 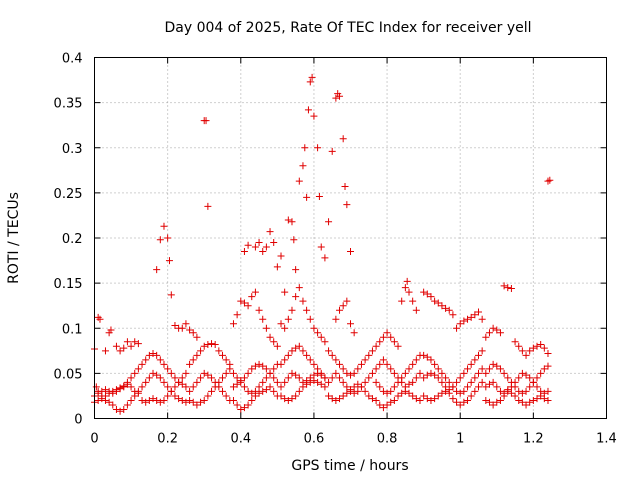 What do you see at coordinates (240, 439) in the screenshot?
I see `x-tick-label: 0.4` at bounding box center [240, 439].